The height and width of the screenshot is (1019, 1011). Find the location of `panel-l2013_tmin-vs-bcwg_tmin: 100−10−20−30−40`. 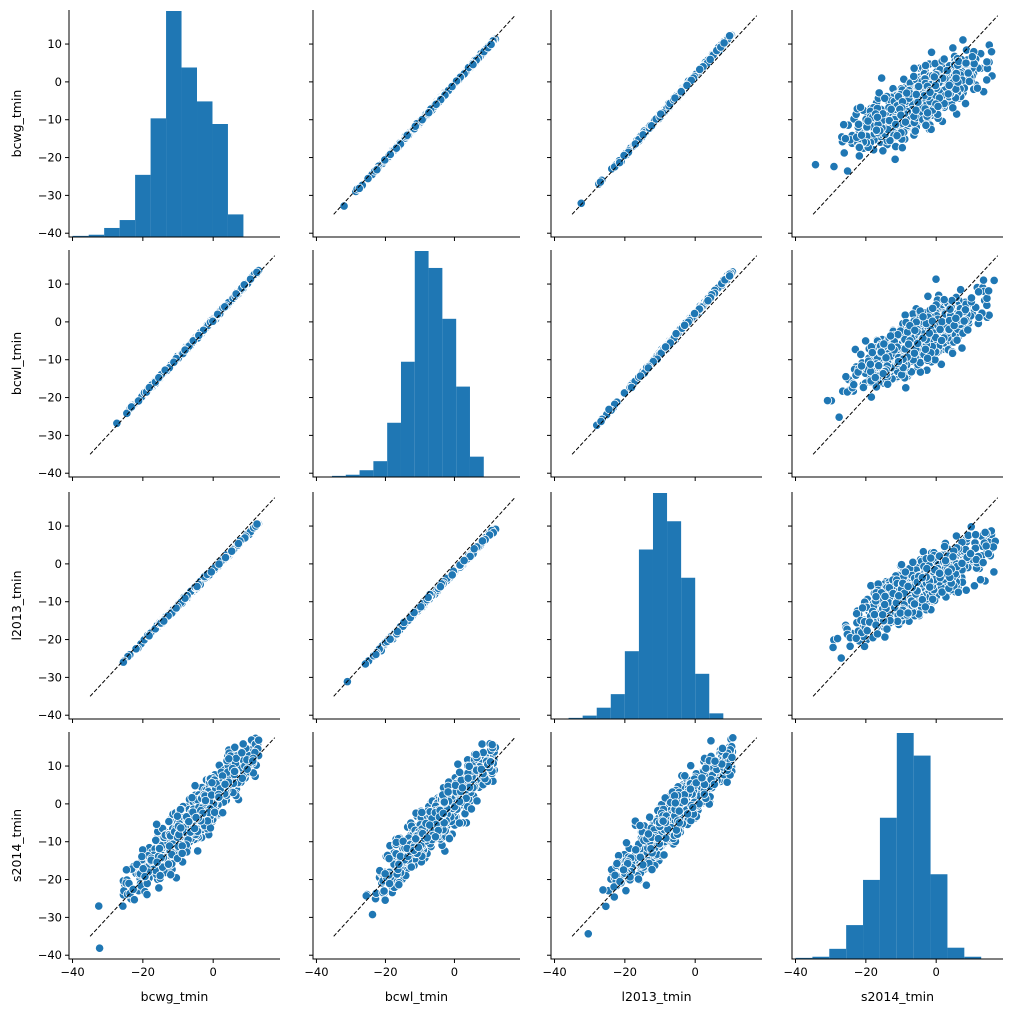

panel-l2013_tmin-vs-bcwg_tmin: 100−10−20−30−40 is located at coordinates (159, 607).